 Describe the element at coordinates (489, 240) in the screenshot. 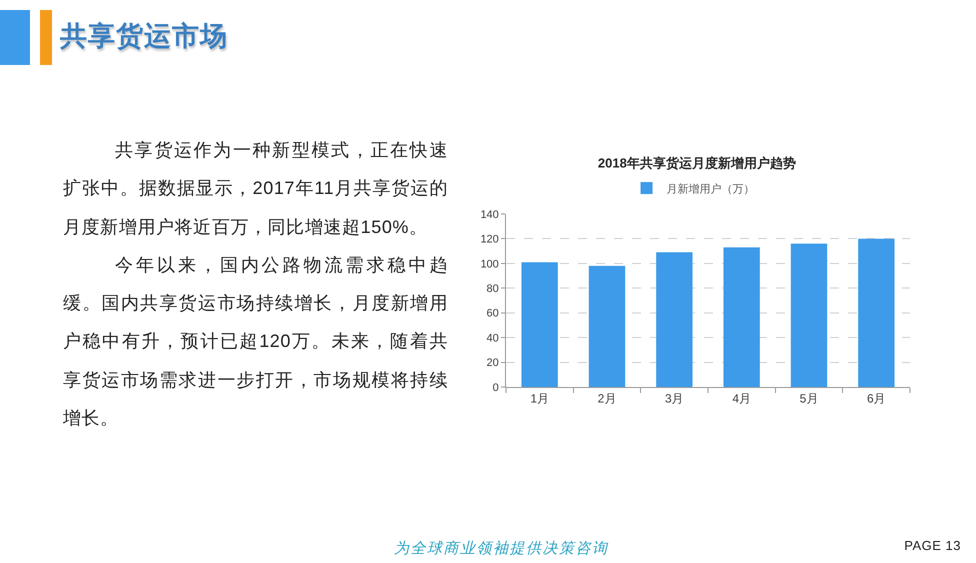

I see `y-tick-label: 120` at that location.